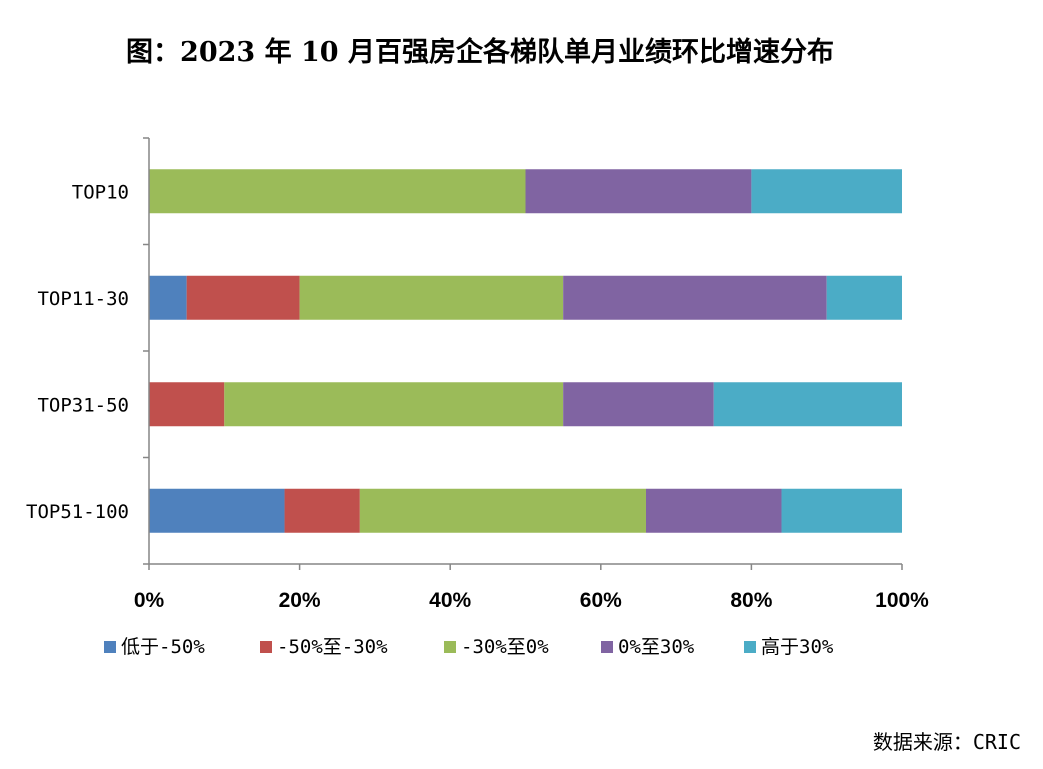 This screenshot has width=1043, height=769. I want to click on x-tick-labels: 0% 20% 40% 60% 80% 100%, so click(531, 600).